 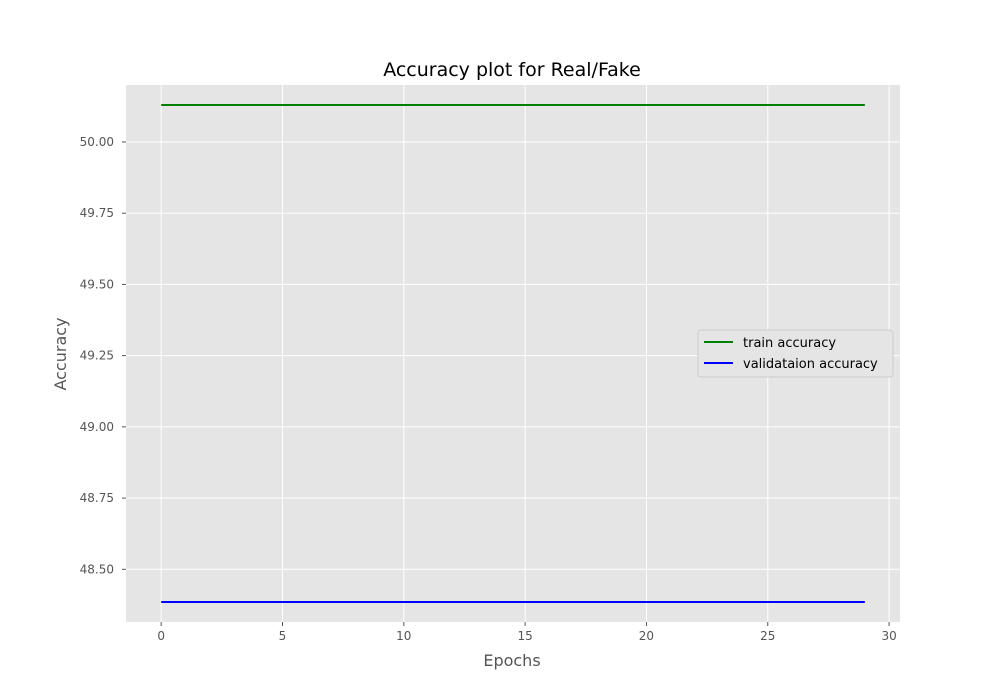 I want to click on y-tick-label: 49.25, so click(x=97, y=356).